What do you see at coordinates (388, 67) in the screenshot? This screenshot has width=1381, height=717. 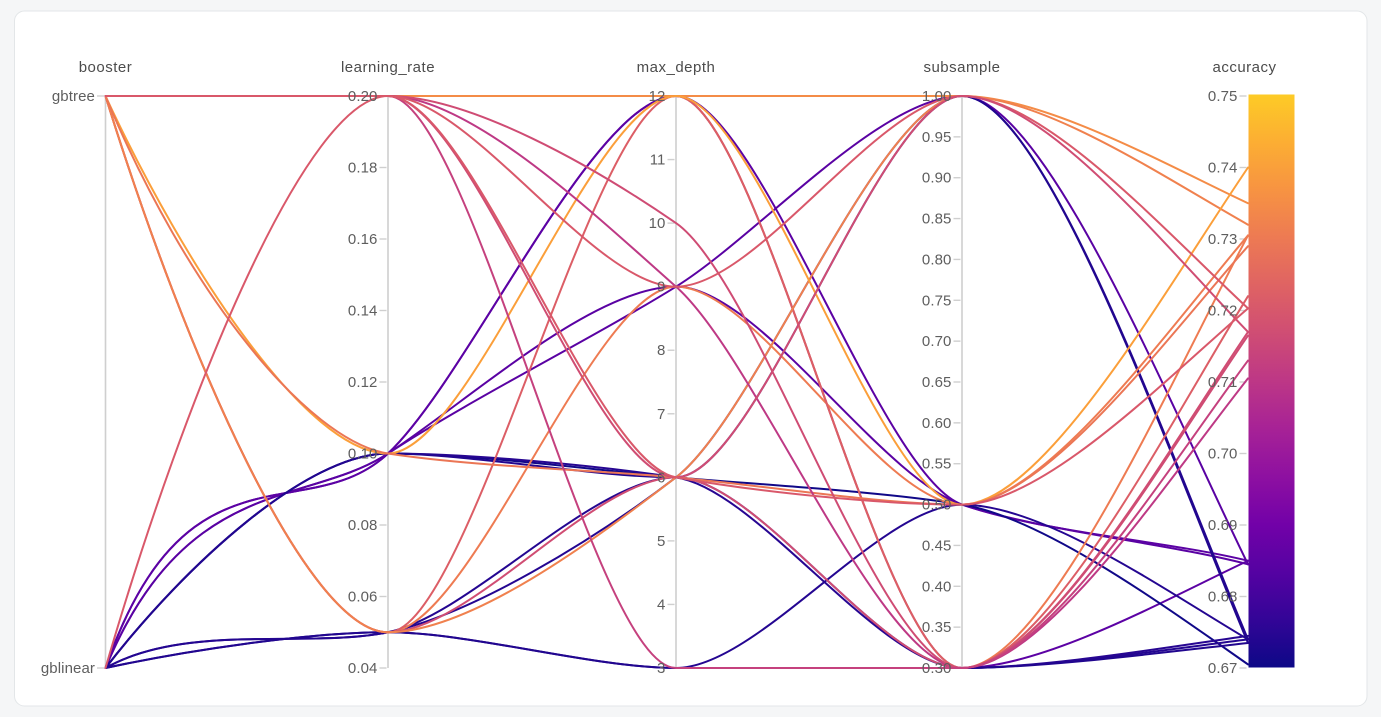 I see `svg-text: learning_rate` at bounding box center [388, 67].